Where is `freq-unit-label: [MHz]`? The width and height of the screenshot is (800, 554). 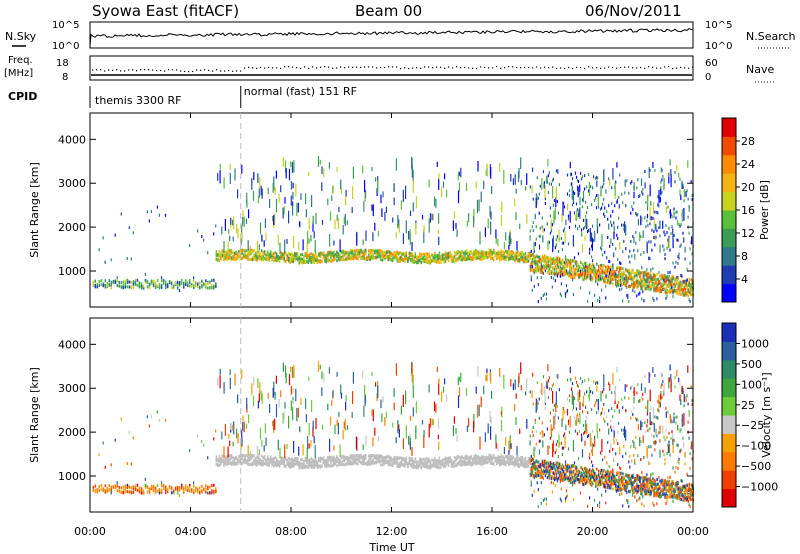 freq-unit-label: [MHz] is located at coordinates (18, 73).